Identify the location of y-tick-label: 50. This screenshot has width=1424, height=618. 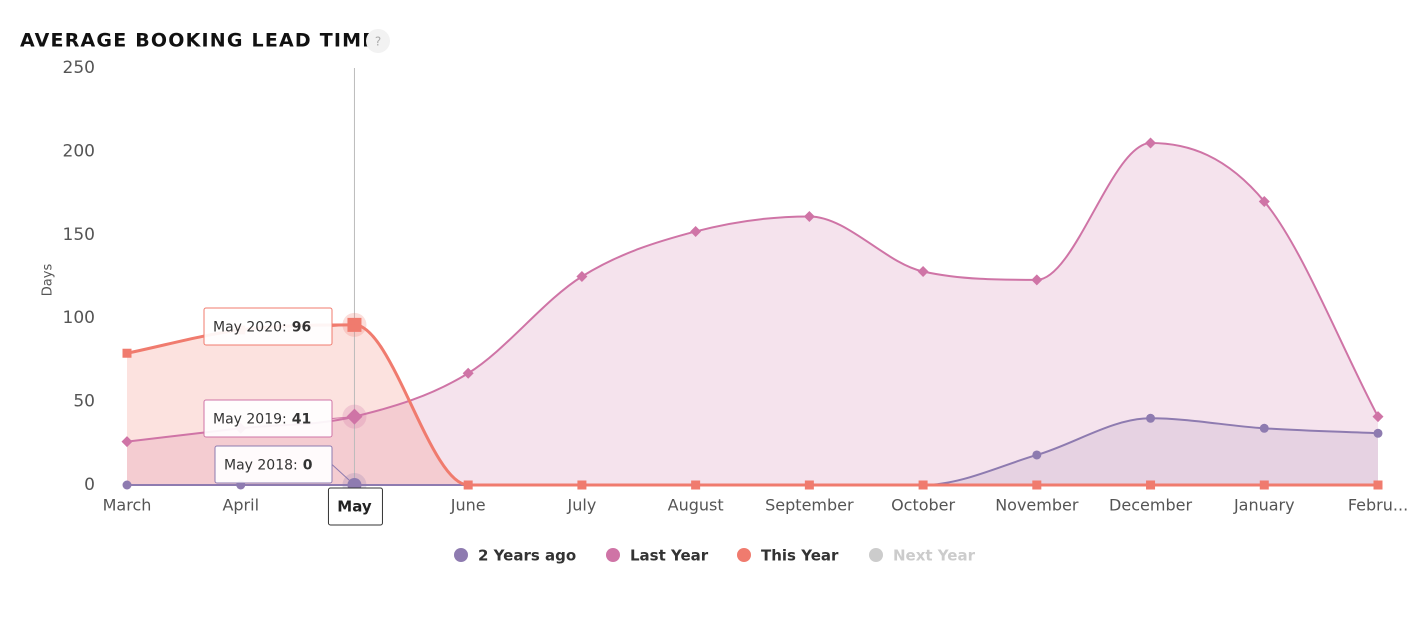
(84, 402).